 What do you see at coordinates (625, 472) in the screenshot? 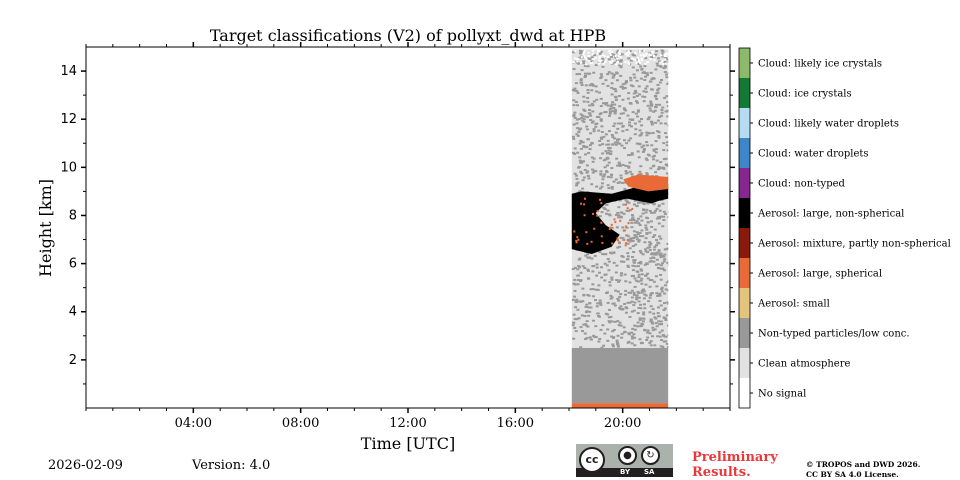
I see `license-by-label: BY` at bounding box center [625, 472].